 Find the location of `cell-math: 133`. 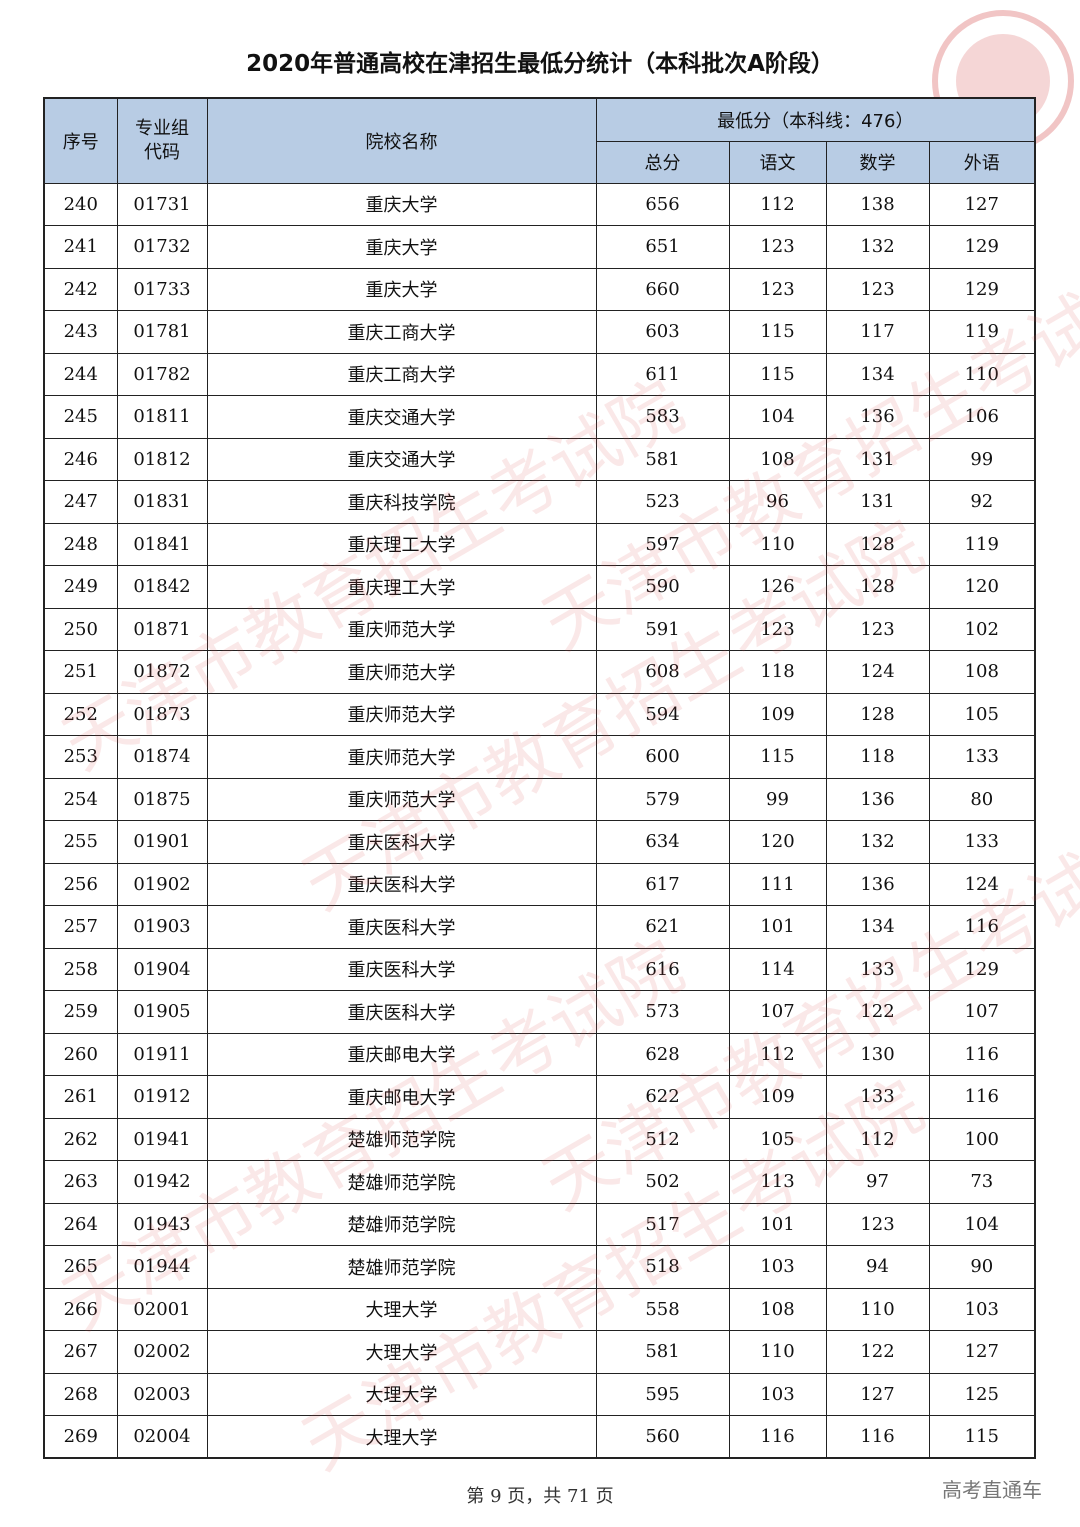

cell-math: 133 is located at coordinates (877, 1097).